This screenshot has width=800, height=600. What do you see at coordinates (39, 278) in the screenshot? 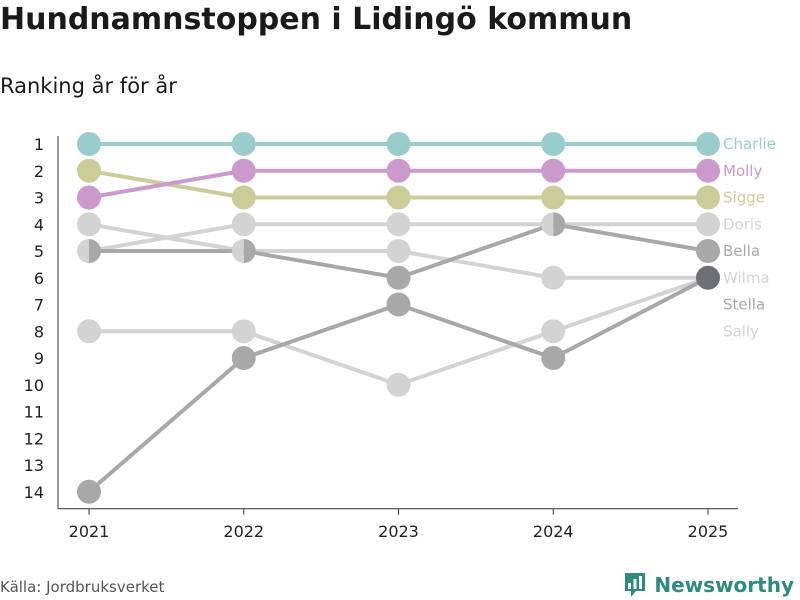
I see `y-tick-label: 6` at bounding box center [39, 278].